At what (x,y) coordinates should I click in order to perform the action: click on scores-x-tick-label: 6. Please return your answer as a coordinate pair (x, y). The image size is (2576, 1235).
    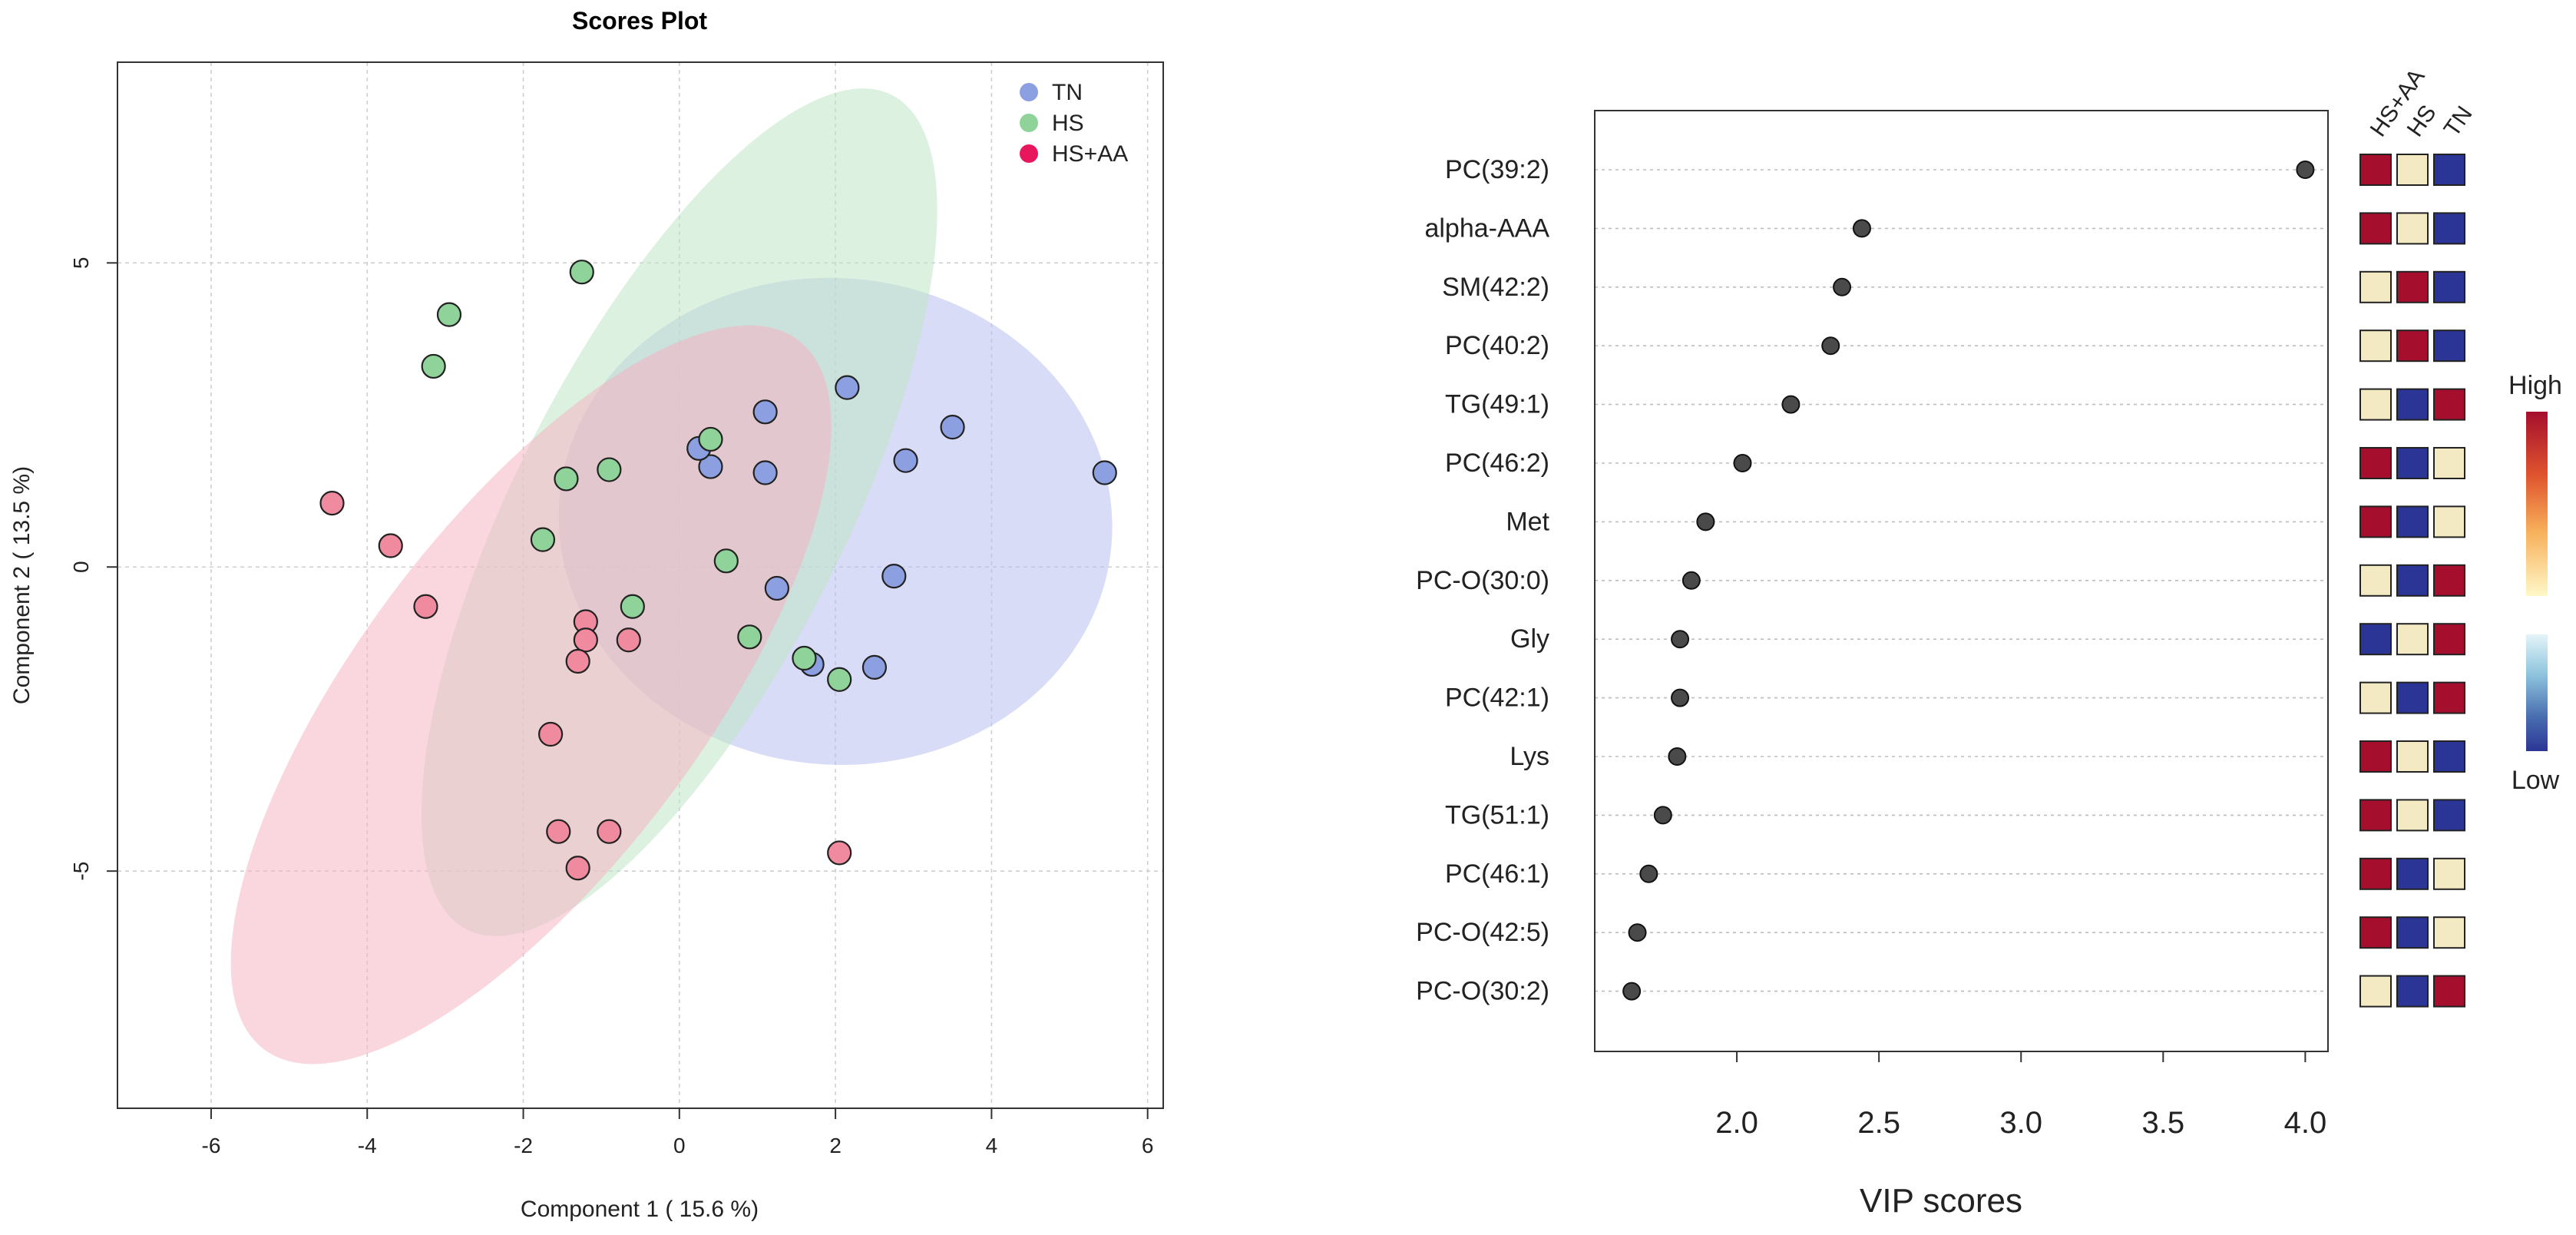
    Looking at the image, I should click on (1148, 1145).